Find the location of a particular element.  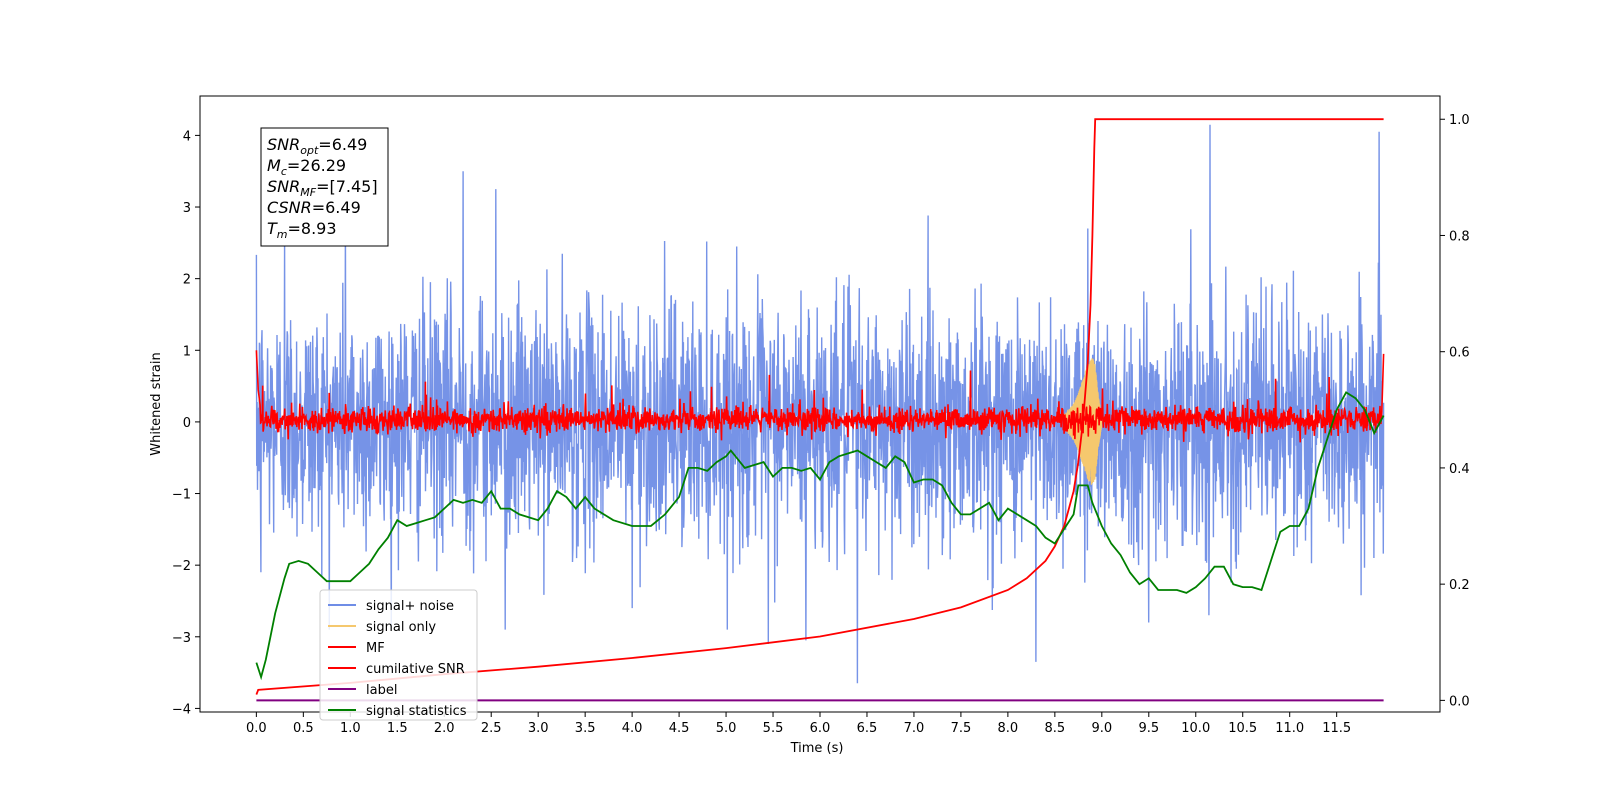

x-tick-label: 0.0 is located at coordinates (256, 728).